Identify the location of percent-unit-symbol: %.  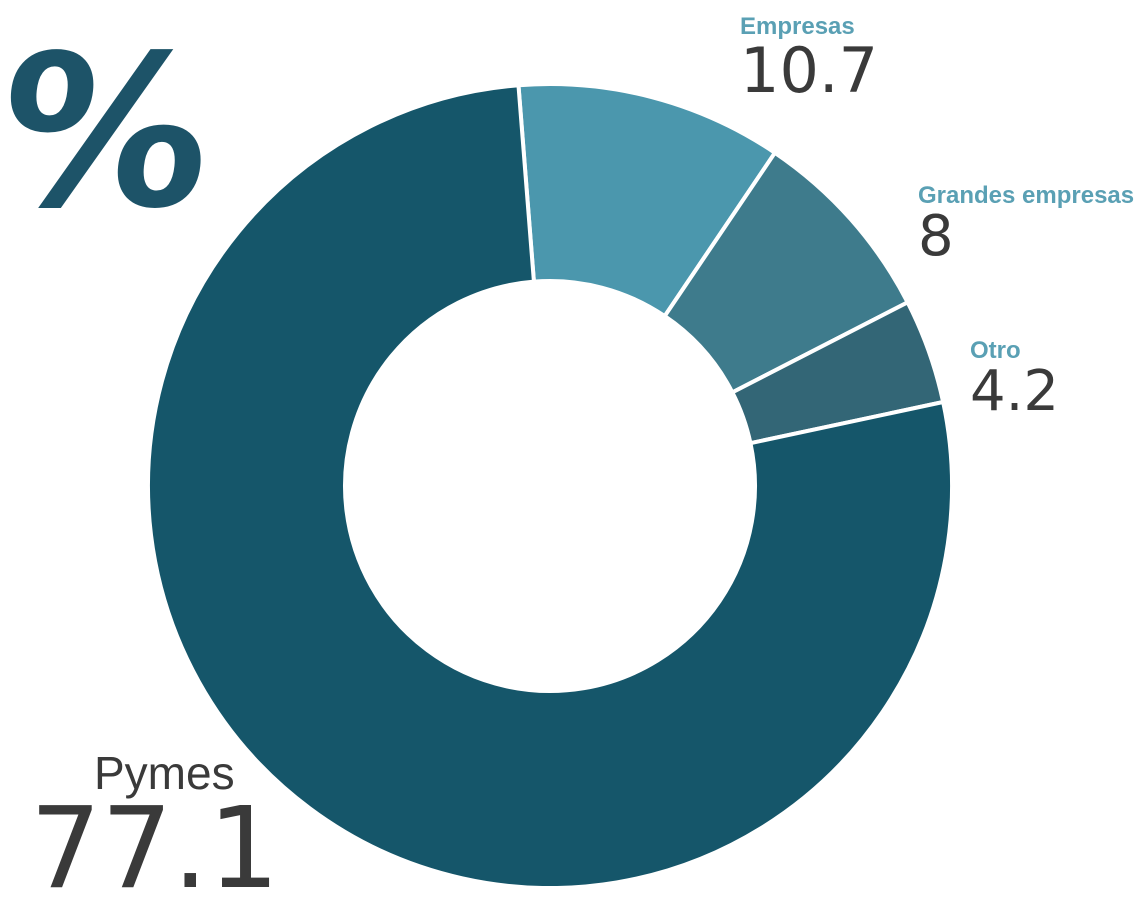
(110, 132).